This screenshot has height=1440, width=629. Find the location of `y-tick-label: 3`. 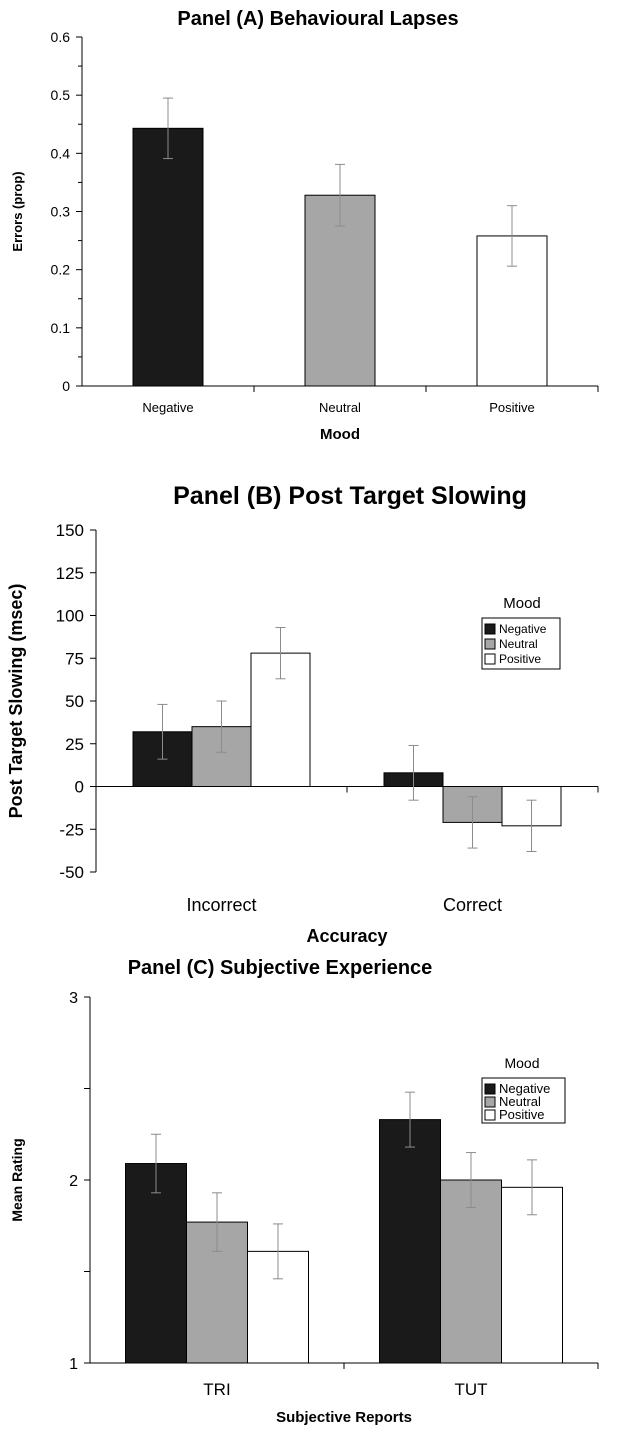

y-tick-label: 3 is located at coordinates (73, 998).